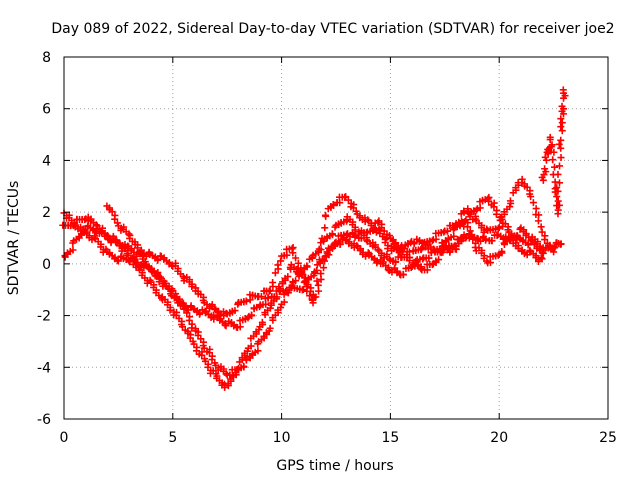 This screenshot has height=480, width=640. What do you see at coordinates (44, 317) in the screenshot?
I see `y-tick-label: -2` at bounding box center [44, 317].